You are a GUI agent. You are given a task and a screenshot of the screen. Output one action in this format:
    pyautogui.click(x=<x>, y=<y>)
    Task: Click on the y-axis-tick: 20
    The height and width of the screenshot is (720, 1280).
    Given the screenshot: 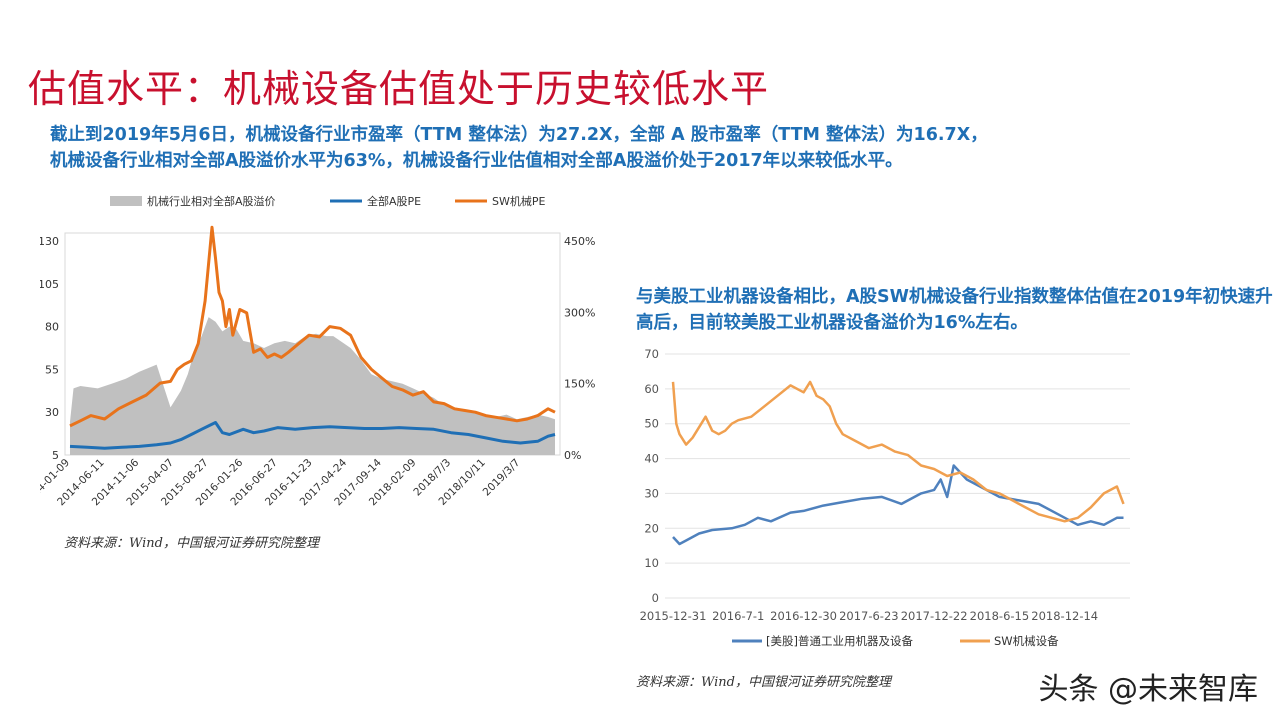 What is the action you would take?
    pyautogui.click(x=651, y=528)
    